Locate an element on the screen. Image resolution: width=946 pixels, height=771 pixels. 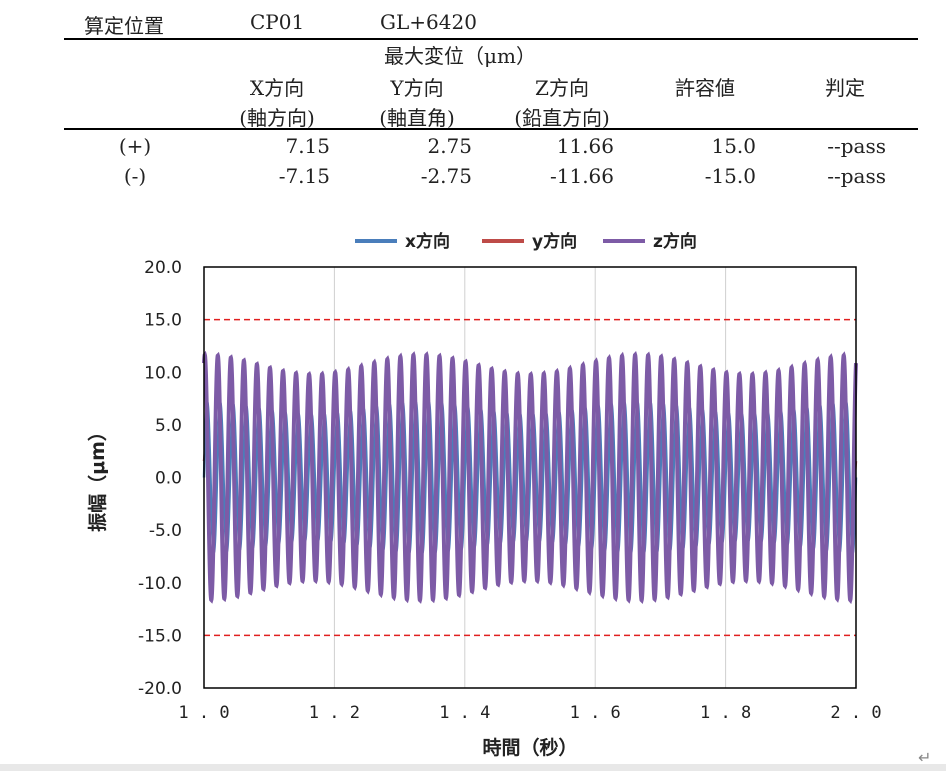
x-tick-label: 1 . 4 is located at coordinates (464, 713).